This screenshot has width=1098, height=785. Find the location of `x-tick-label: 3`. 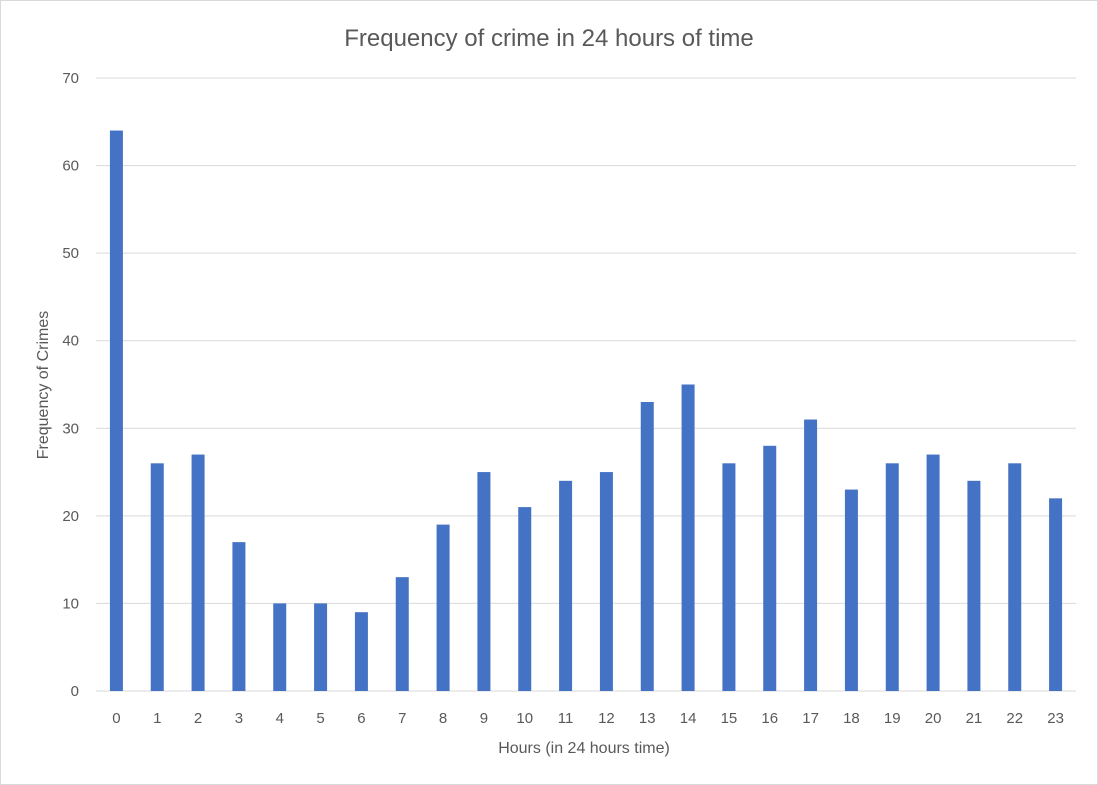

x-tick-label: 3 is located at coordinates (239, 718).